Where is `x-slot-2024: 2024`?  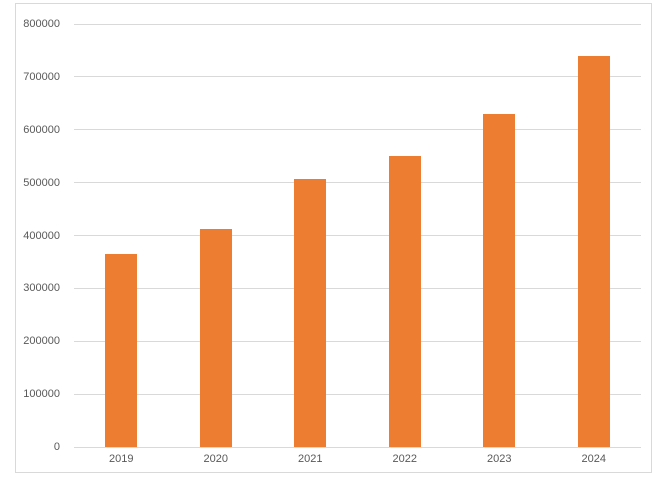
x-slot-2024: 2024 is located at coordinates (594, 462).